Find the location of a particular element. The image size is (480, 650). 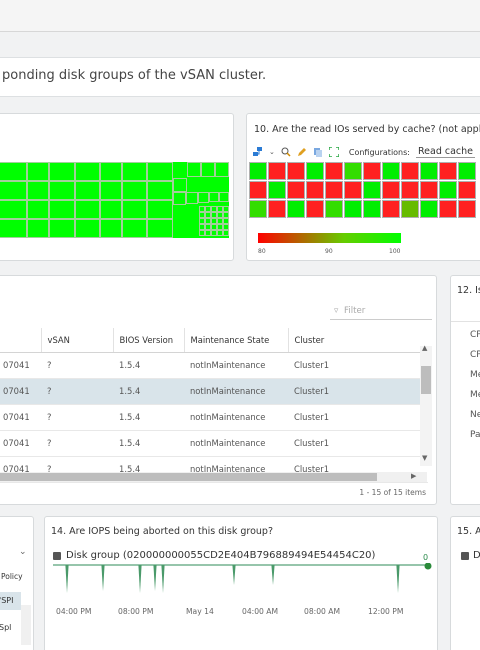

treemap is located at coordinates (114, 200).